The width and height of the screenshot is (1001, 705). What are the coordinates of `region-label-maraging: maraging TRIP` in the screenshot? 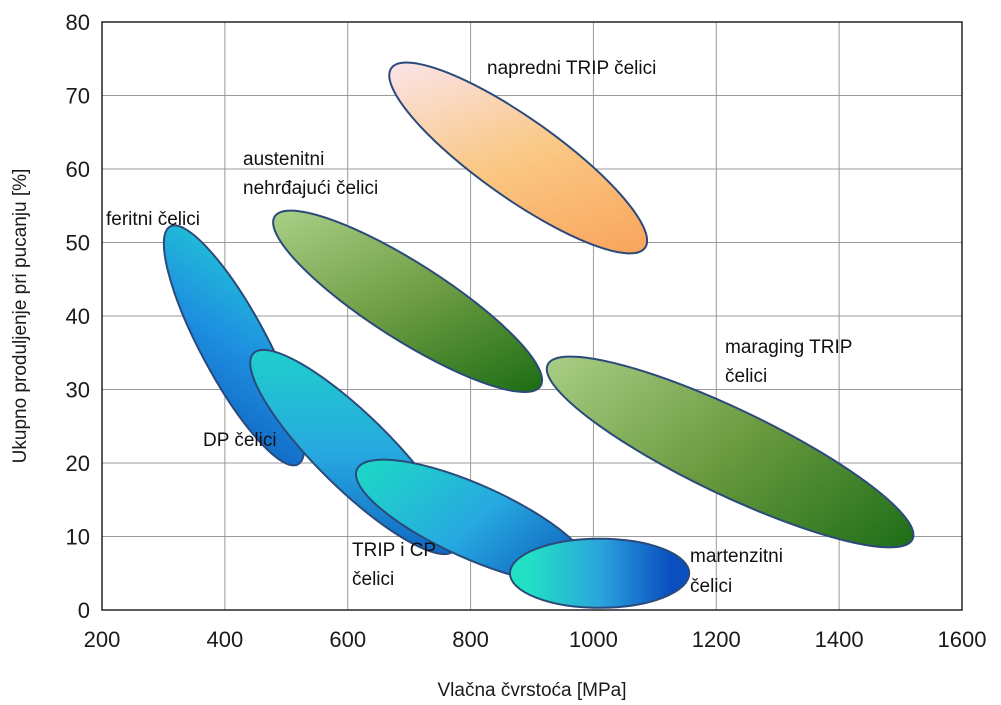 It's located at (788, 347).